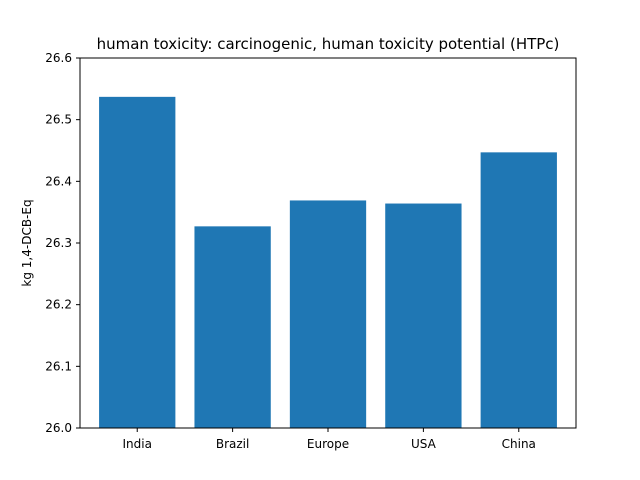 The width and height of the screenshot is (640, 480). I want to click on y-tick-label: 26.4, so click(58, 181).